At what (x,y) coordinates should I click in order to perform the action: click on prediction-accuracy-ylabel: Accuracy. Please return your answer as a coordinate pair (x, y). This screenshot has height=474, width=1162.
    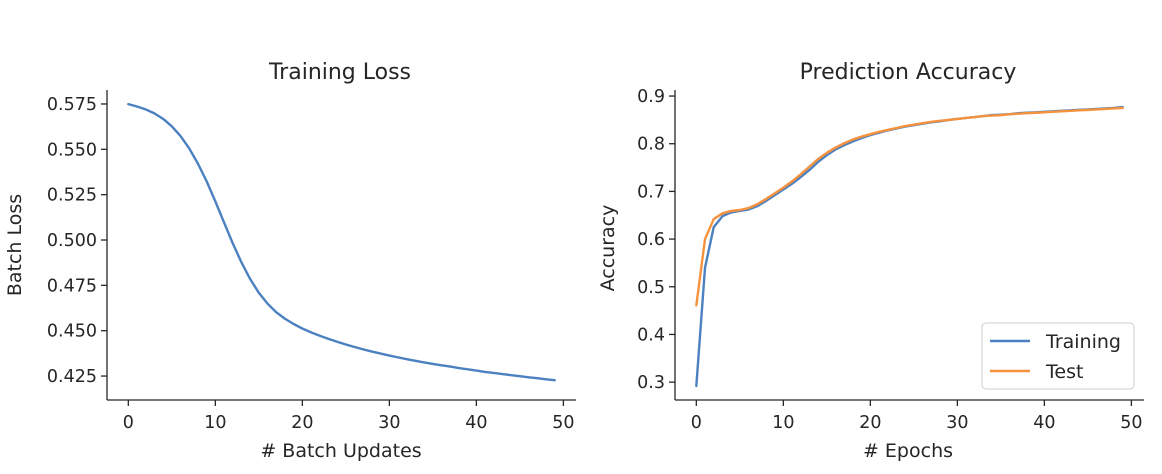
    Looking at the image, I should click on (608, 248).